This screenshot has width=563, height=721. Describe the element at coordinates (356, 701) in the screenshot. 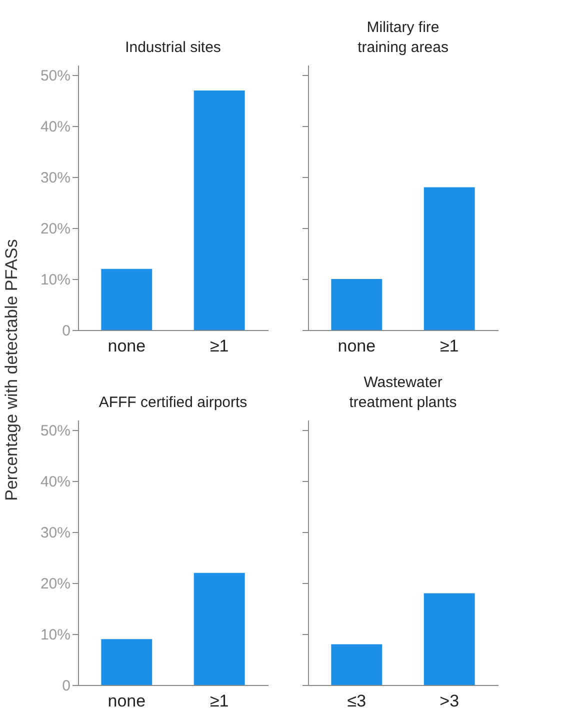

I see `x-tick-label: ≤3` at that location.